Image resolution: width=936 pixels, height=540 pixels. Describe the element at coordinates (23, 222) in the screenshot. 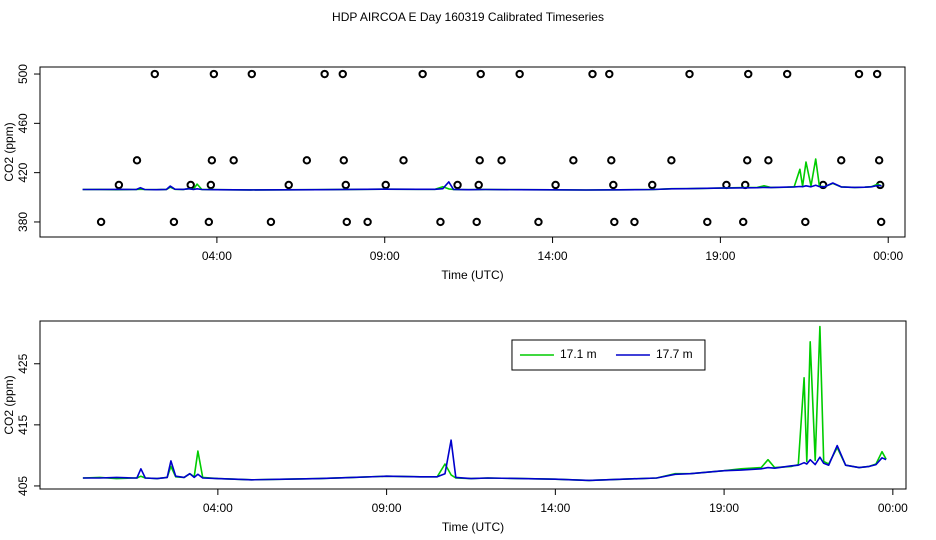

I see `y-tick-label: 380` at that location.